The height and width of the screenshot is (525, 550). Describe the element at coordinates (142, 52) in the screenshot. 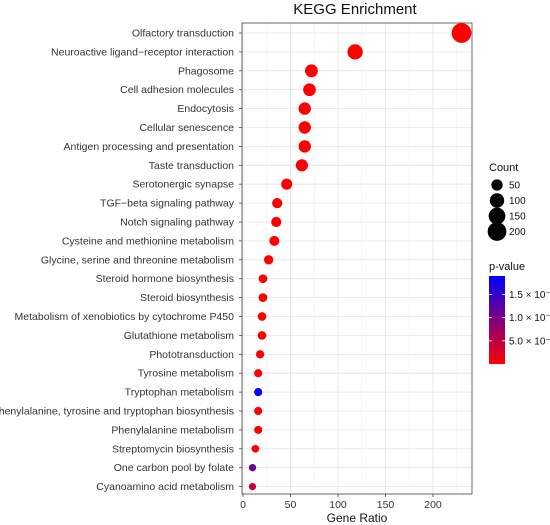

I see `category-label: Neuroactive ligand−receptor interaction` at that location.